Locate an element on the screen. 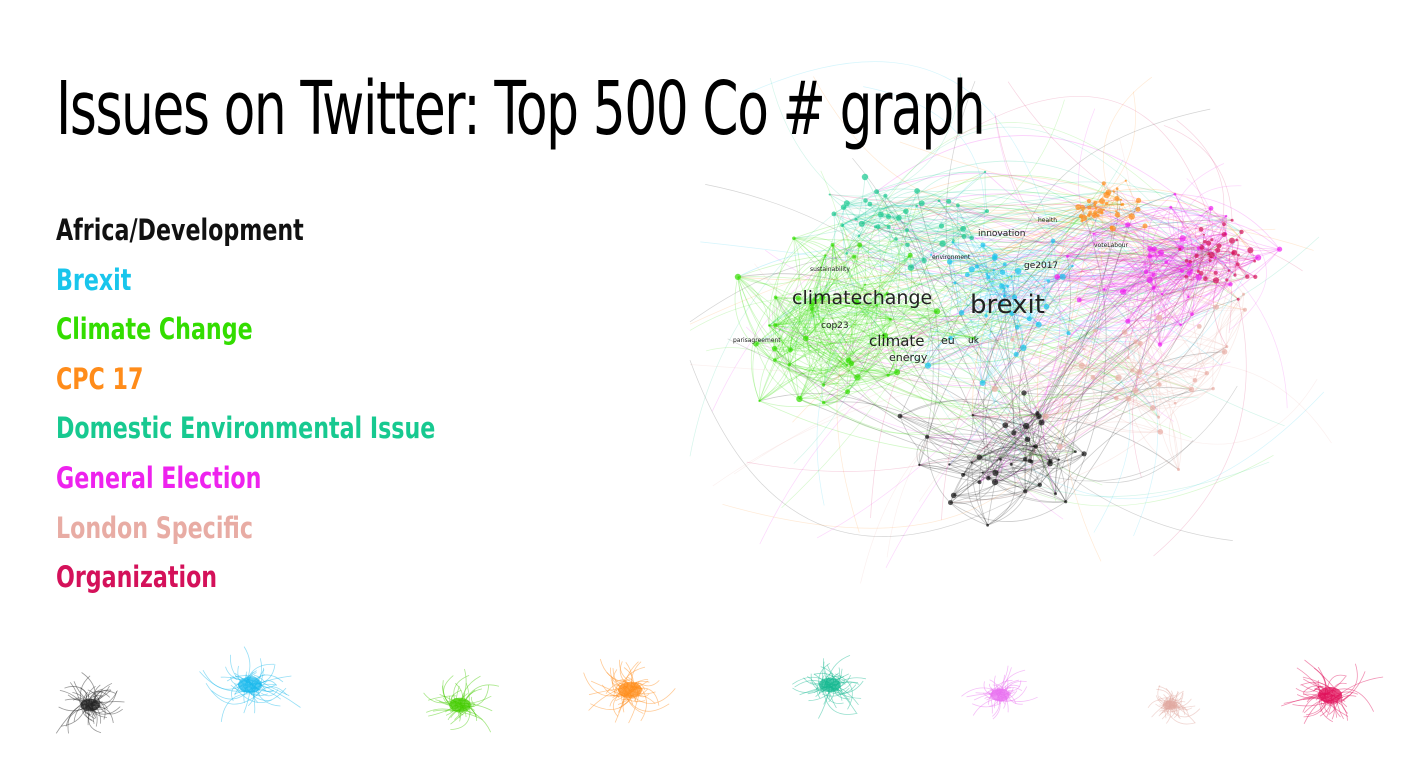 This screenshot has width=1425, height=779. node-label-cop23: cop23 is located at coordinates (835, 326).